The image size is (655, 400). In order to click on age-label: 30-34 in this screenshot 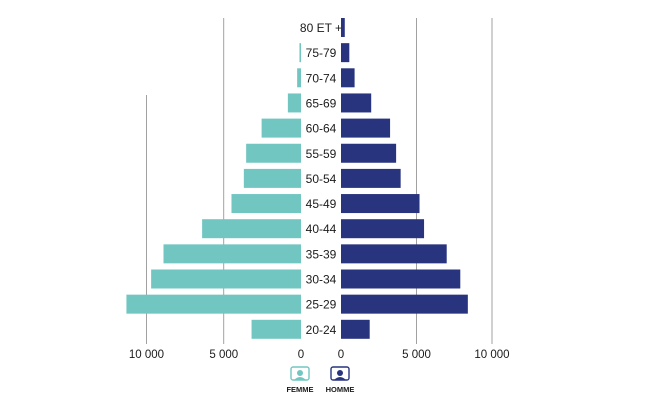, I will do `click(321, 280)`.